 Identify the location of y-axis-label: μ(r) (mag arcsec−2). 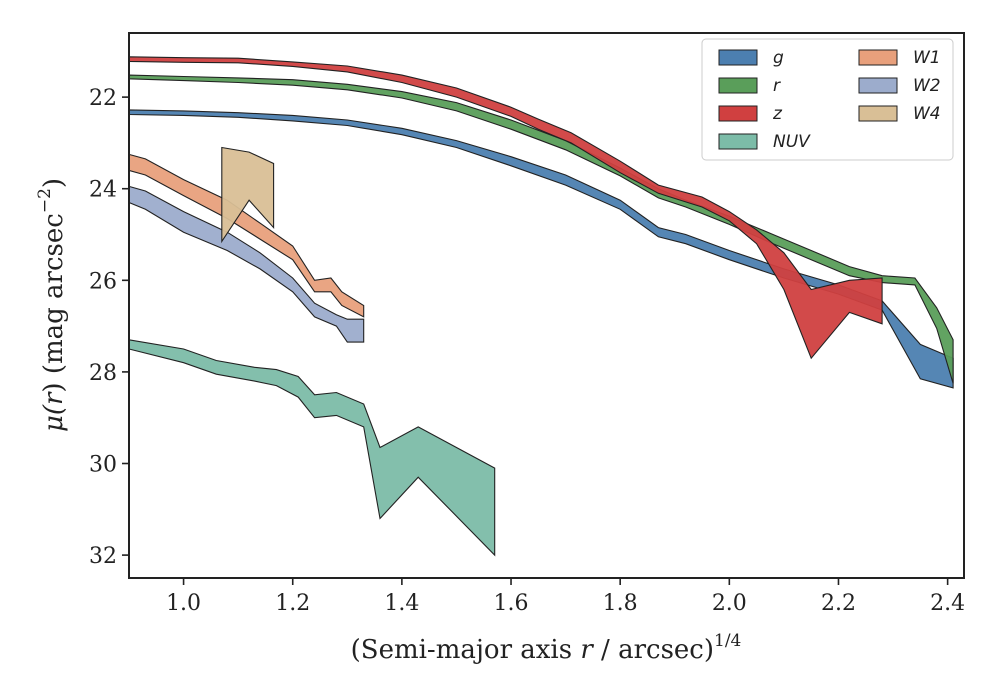
(52, 305).